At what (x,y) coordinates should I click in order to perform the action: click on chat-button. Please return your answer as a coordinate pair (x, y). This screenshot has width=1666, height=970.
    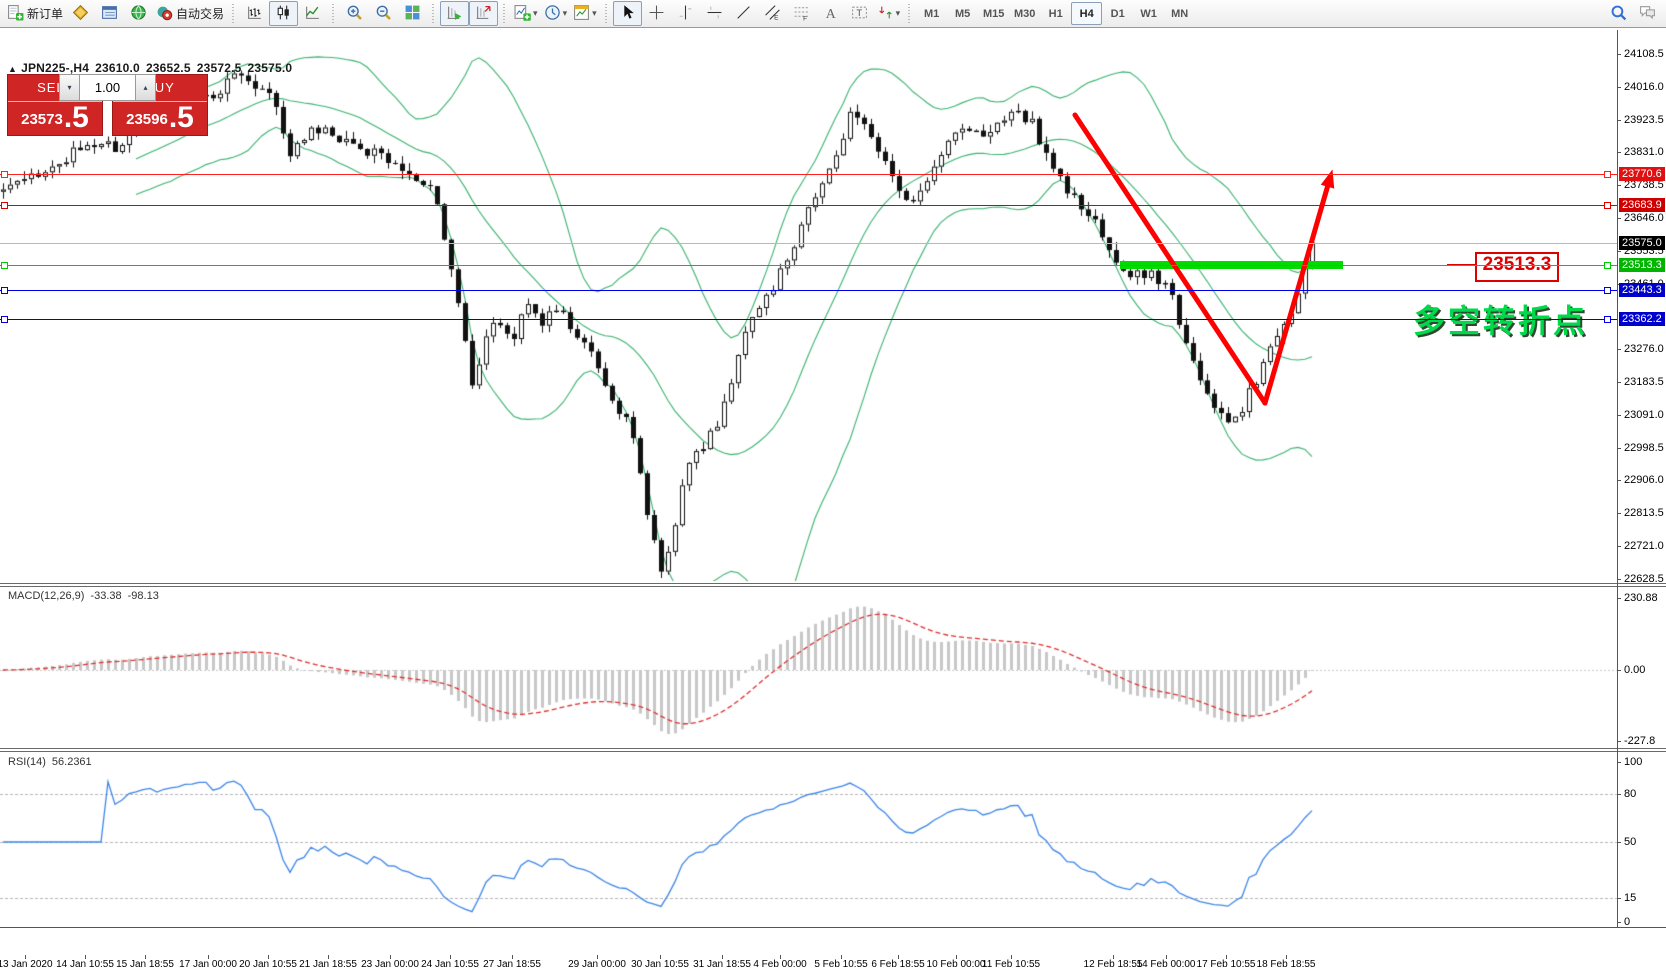
    Looking at the image, I should click on (1647, 13).